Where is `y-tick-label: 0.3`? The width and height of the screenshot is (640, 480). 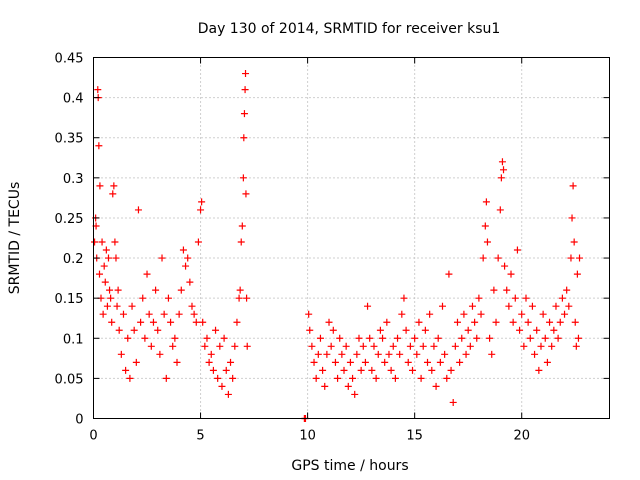 y-tick-label: 0.3 is located at coordinates (73, 179).